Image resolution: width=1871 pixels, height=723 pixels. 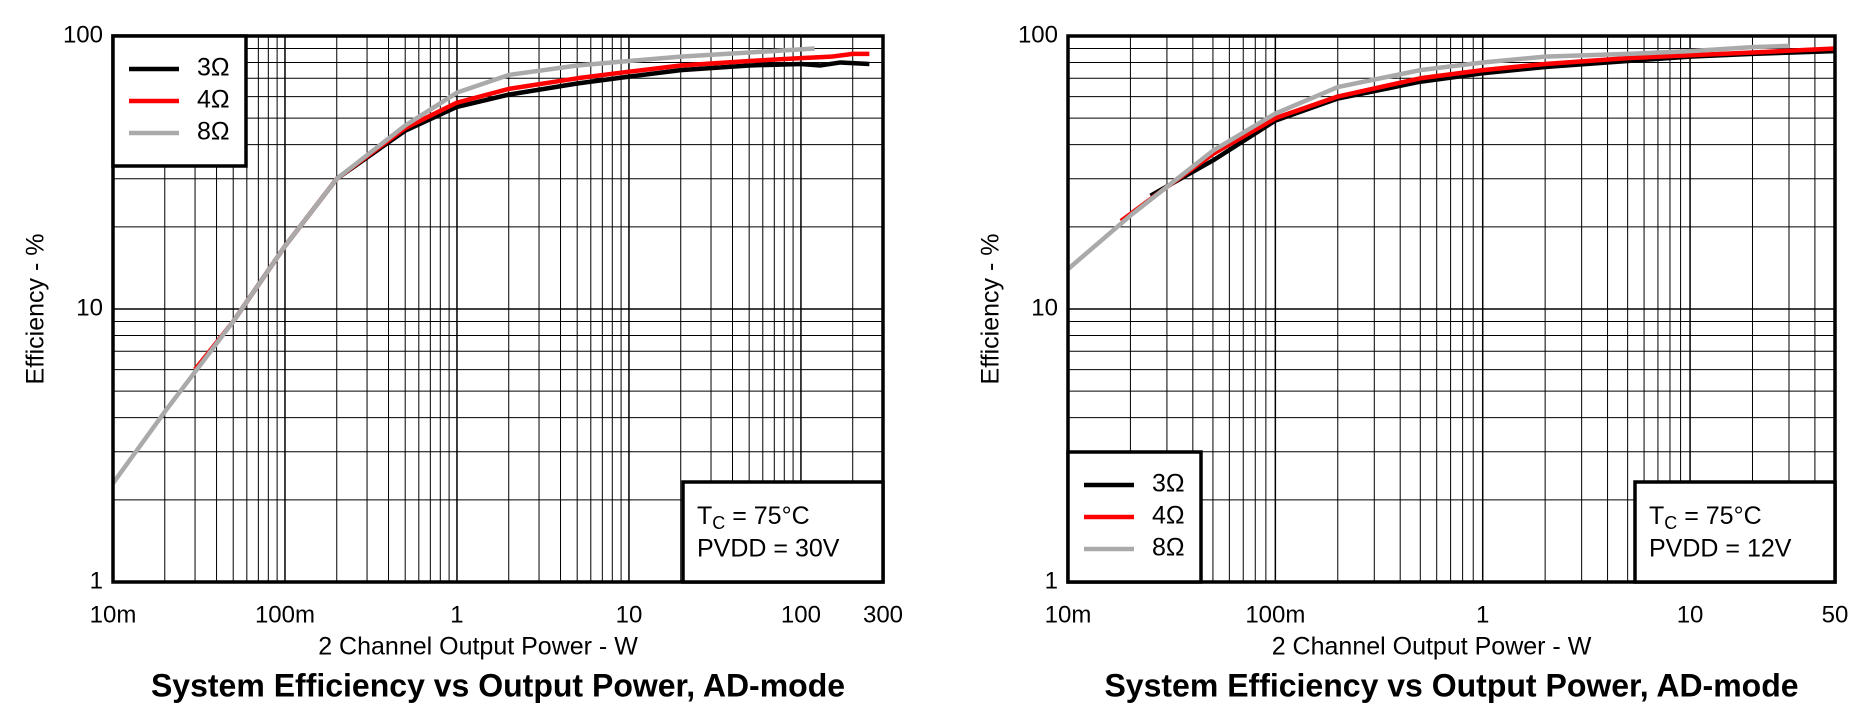 What do you see at coordinates (883, 614) in the screenshot?
I see `x-tick-label: 300` at bounding box center [883, 614].